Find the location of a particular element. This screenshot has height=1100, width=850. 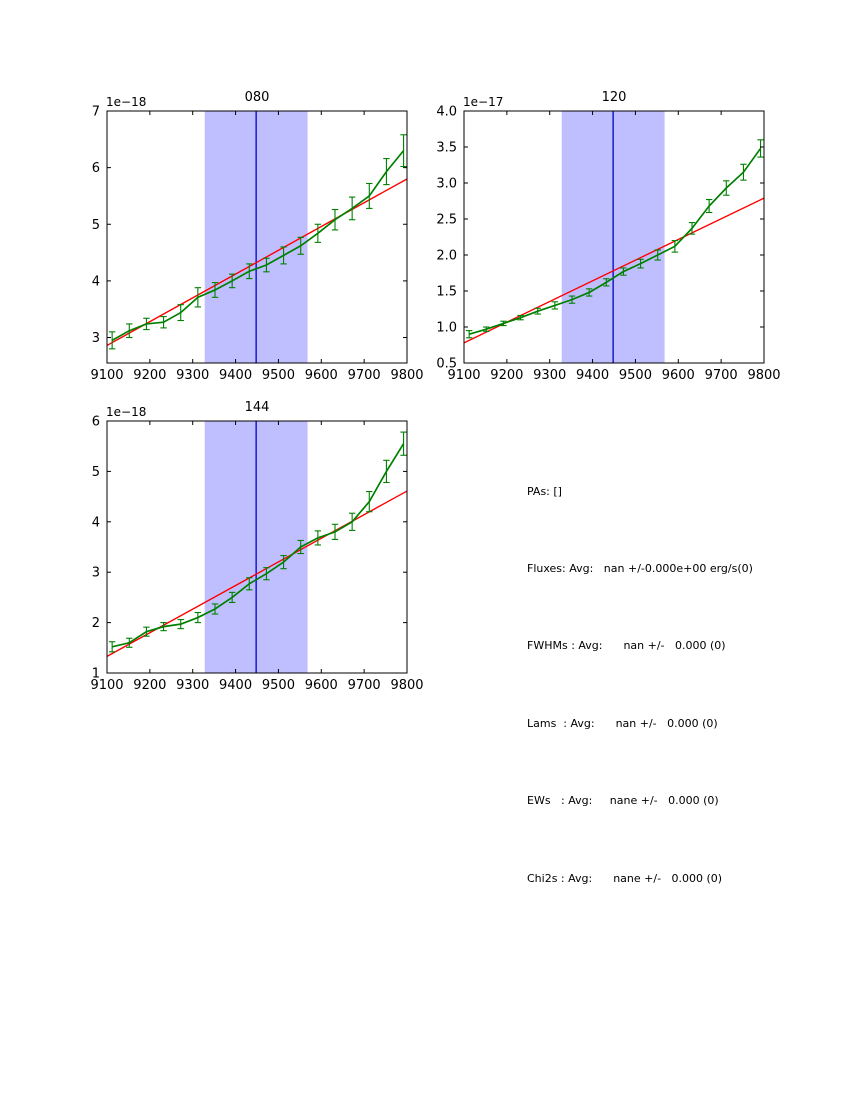

y-tick-label: 3.0 is located at coordinates (446, 184).